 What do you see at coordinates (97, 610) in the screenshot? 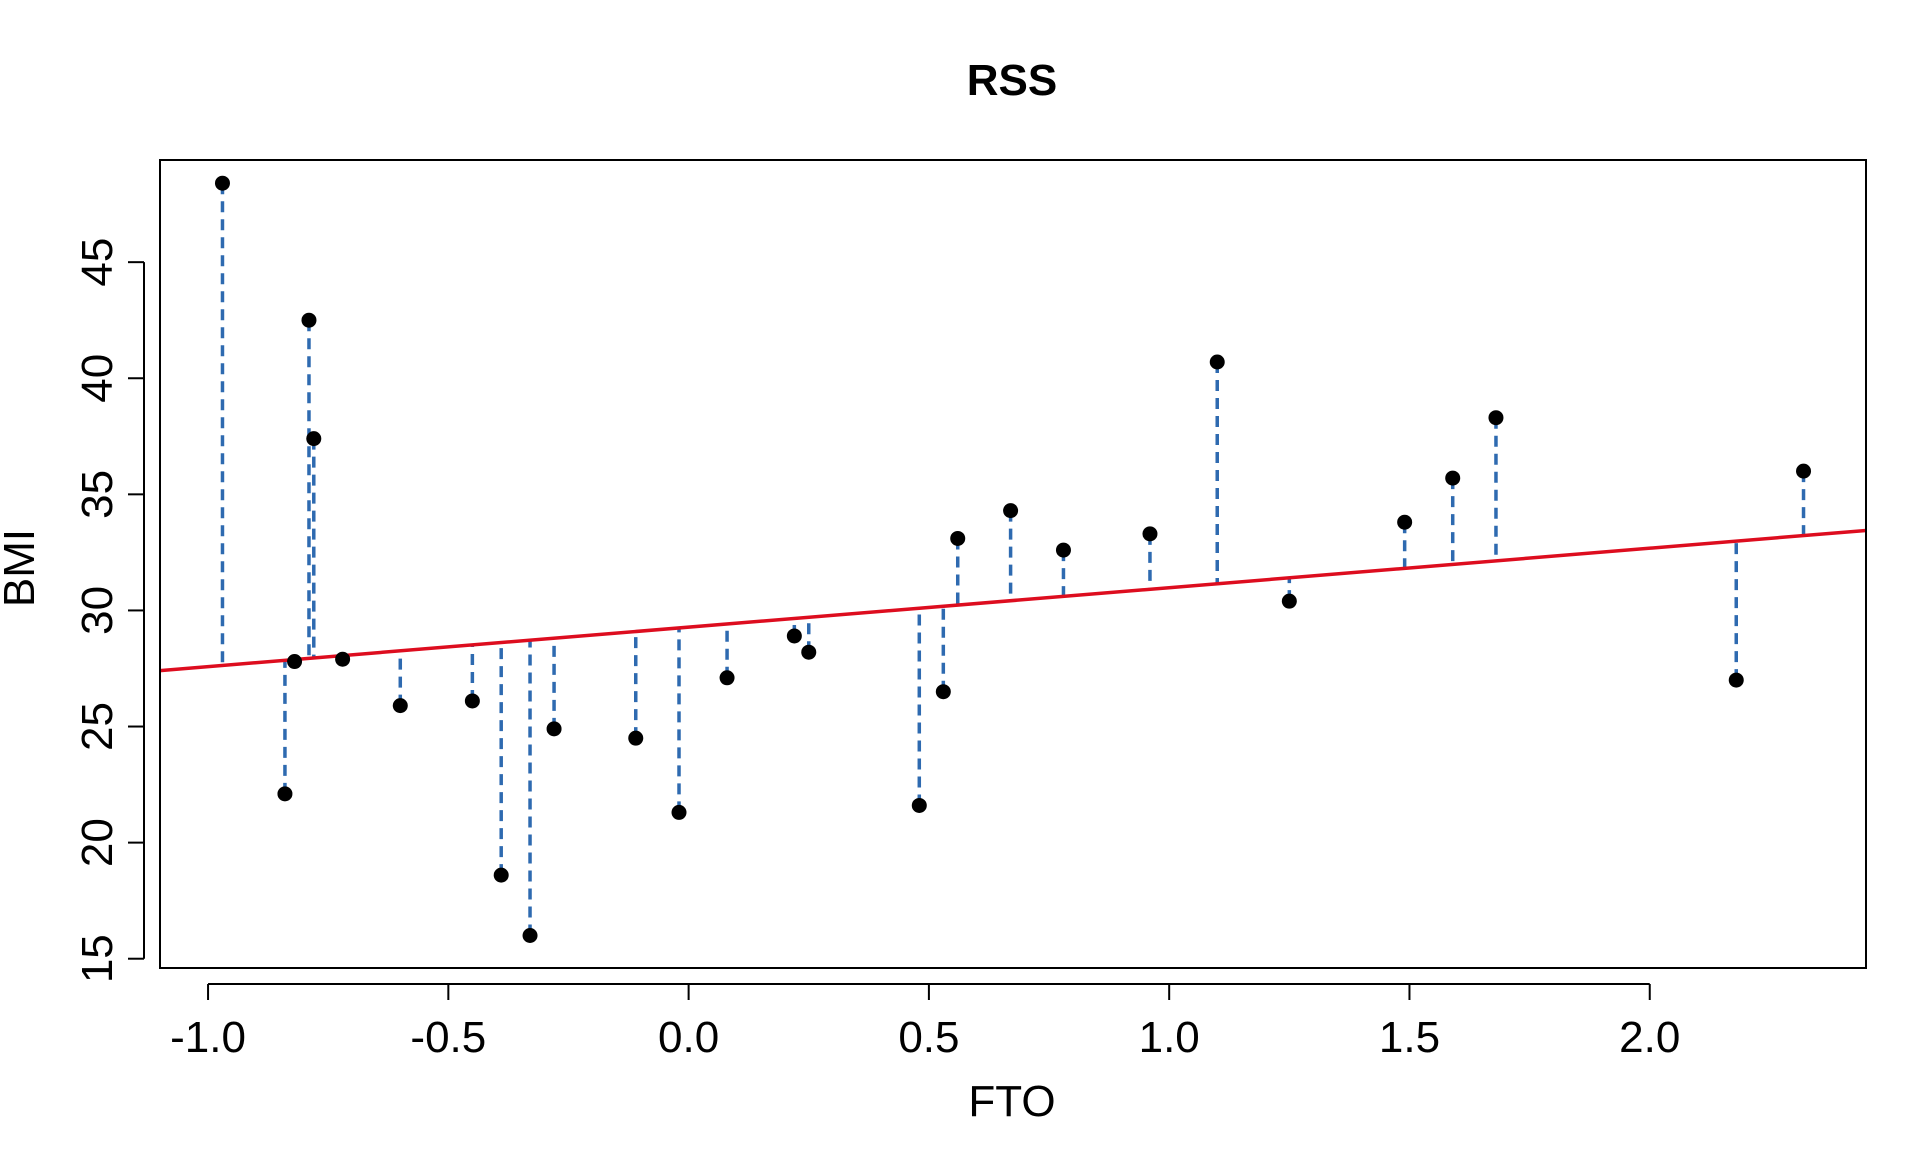
I see `y-tick-label: 30` at bounding box center [97, 610].